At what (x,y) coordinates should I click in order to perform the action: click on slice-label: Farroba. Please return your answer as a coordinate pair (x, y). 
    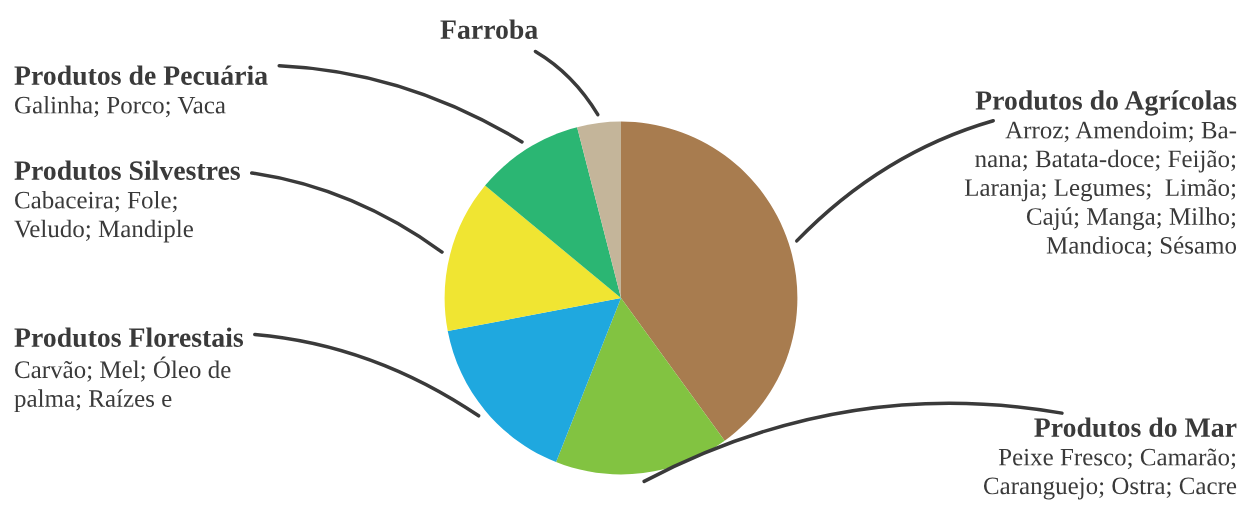
    Looking at the image, I should click on (489, 29).